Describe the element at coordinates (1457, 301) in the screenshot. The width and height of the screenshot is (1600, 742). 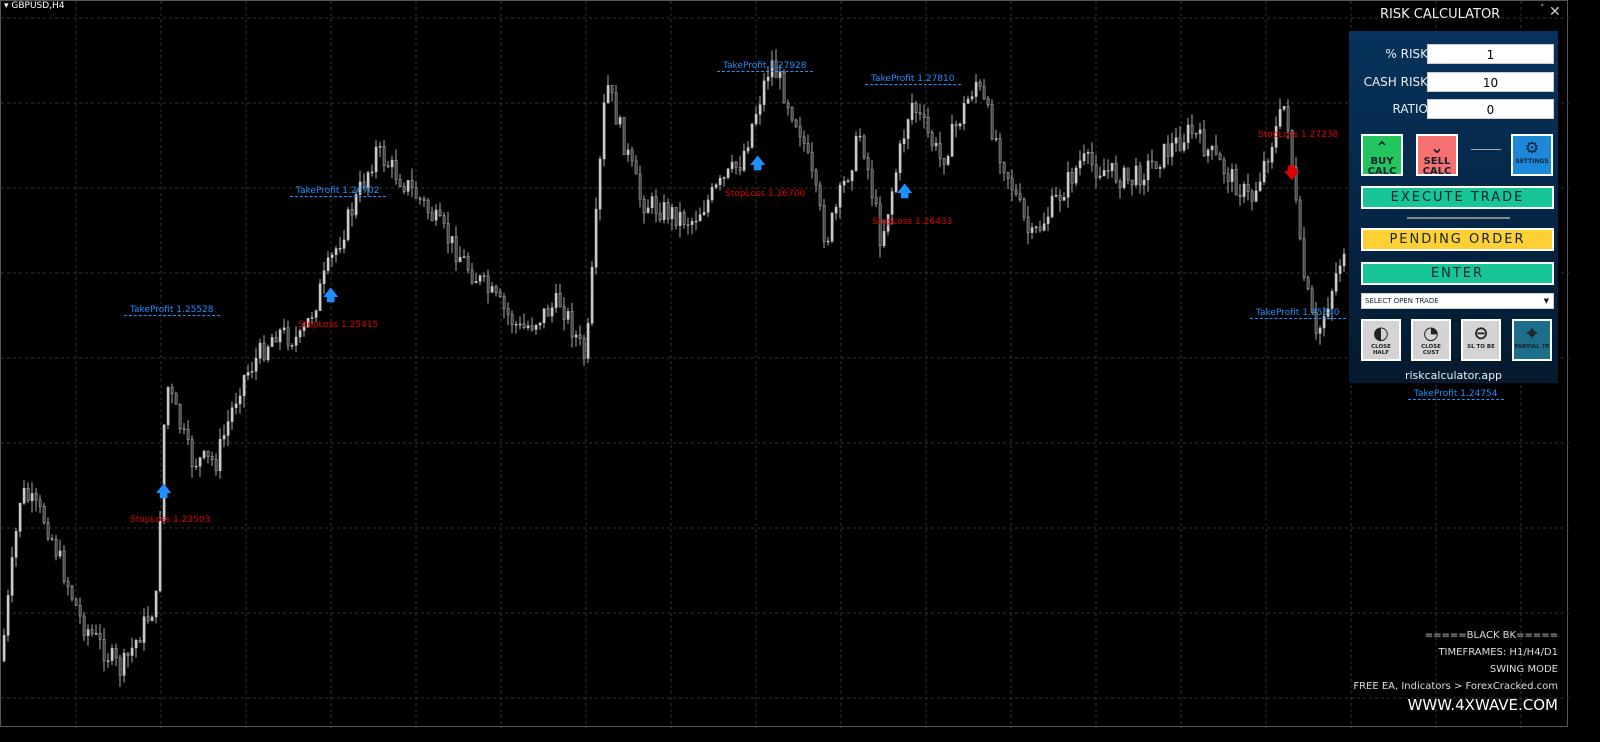
I see `select-open-trade-dropdown: SELECT OPEN TRADE ▼` at that location.